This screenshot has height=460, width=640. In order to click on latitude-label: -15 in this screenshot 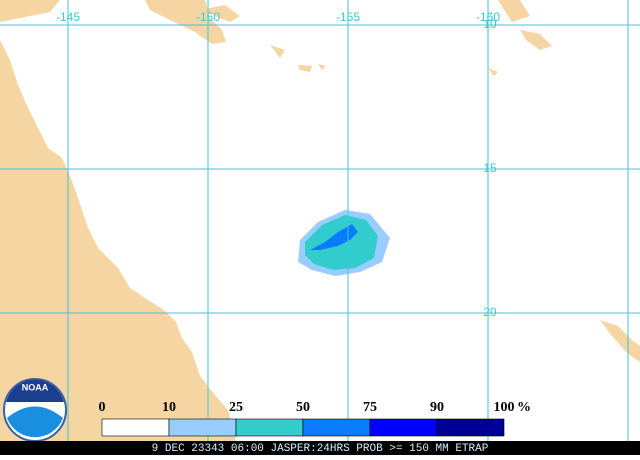, I will do `click(488, 168)`.